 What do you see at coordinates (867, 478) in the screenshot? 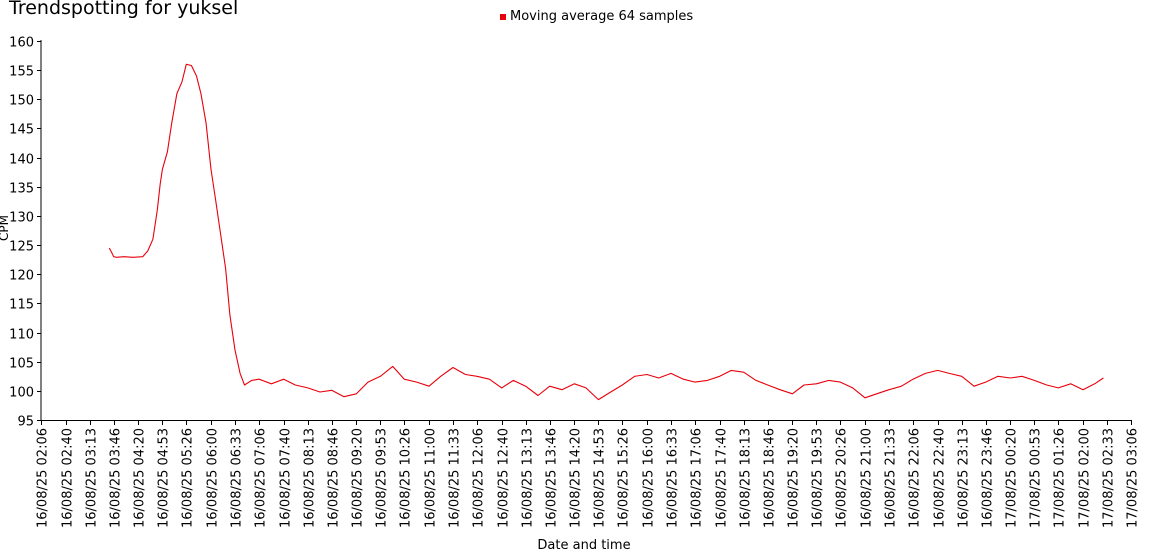
I see `x-tick-label: 16/08/25 21:00` at bounding box center [867, 478].